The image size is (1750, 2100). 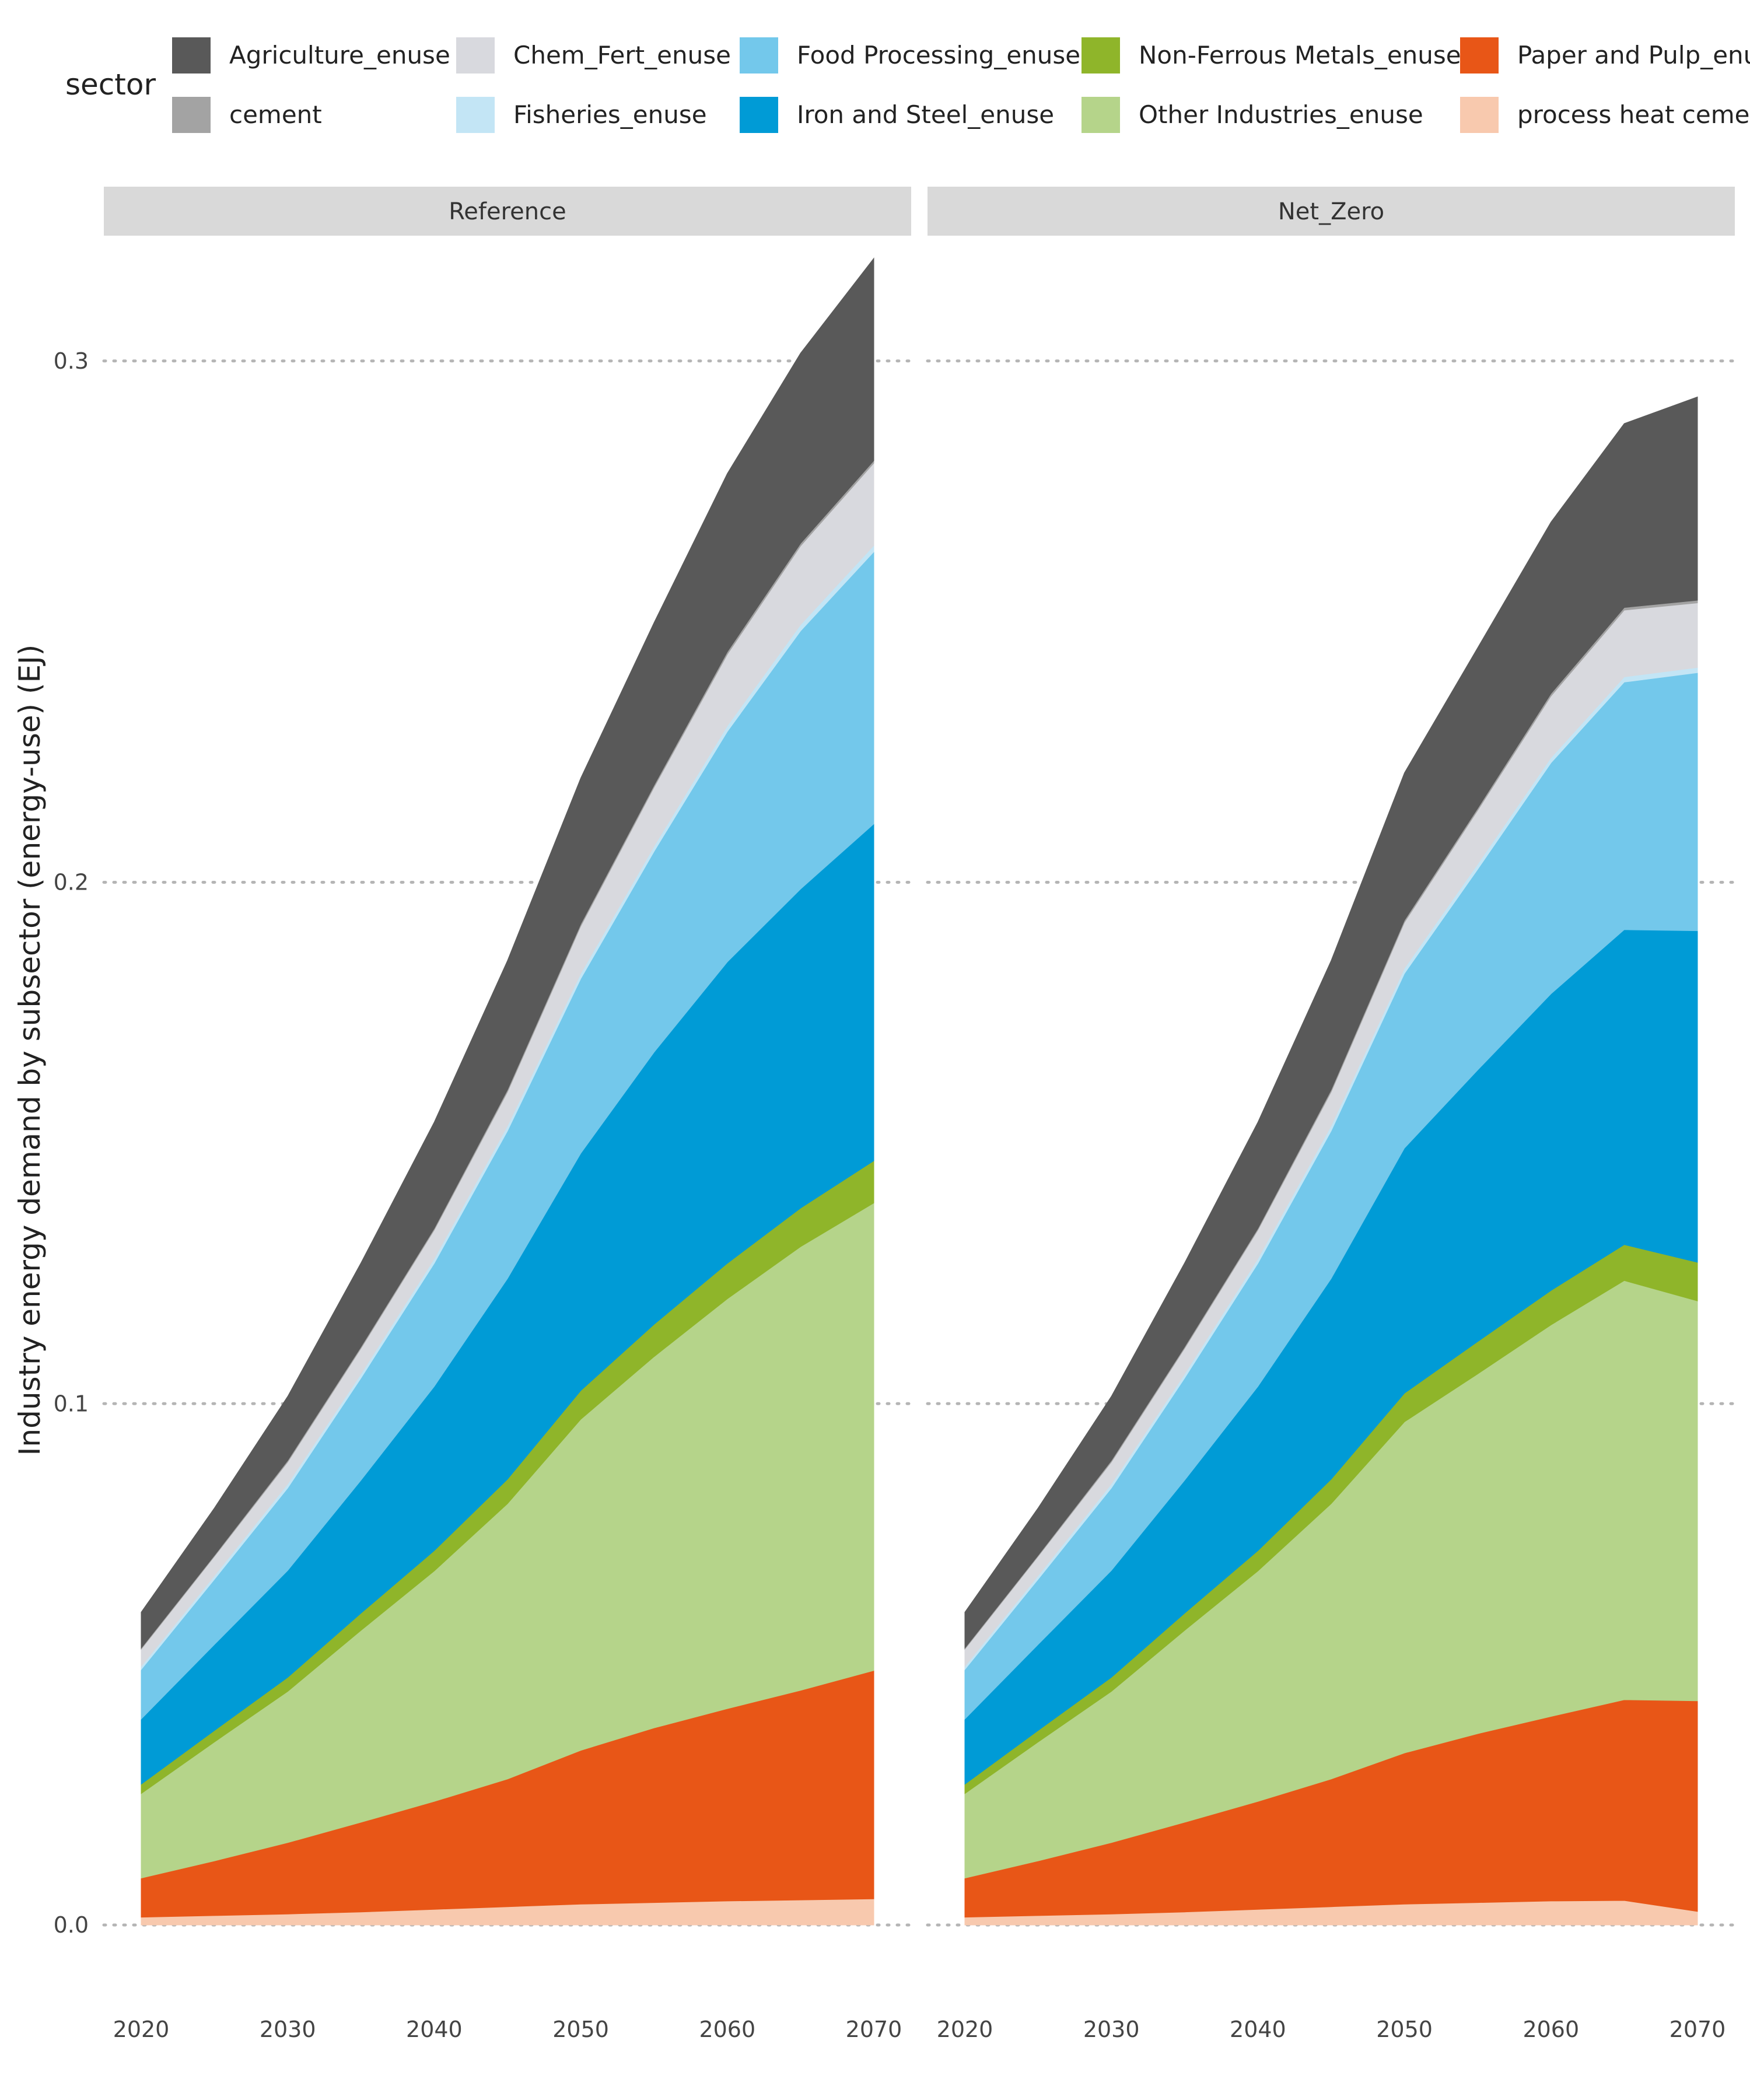 What do you see at coordinates (275, 114) in the screenshot?
I see `legend-label-cement: cement` at bounding box center [275, 114].